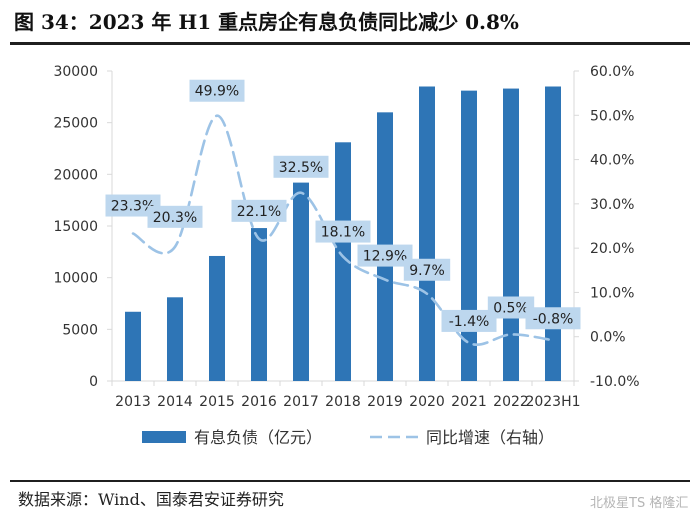 The image size is (700, 516). I want to click on left-tick-label: 30000, so click(75, 72).